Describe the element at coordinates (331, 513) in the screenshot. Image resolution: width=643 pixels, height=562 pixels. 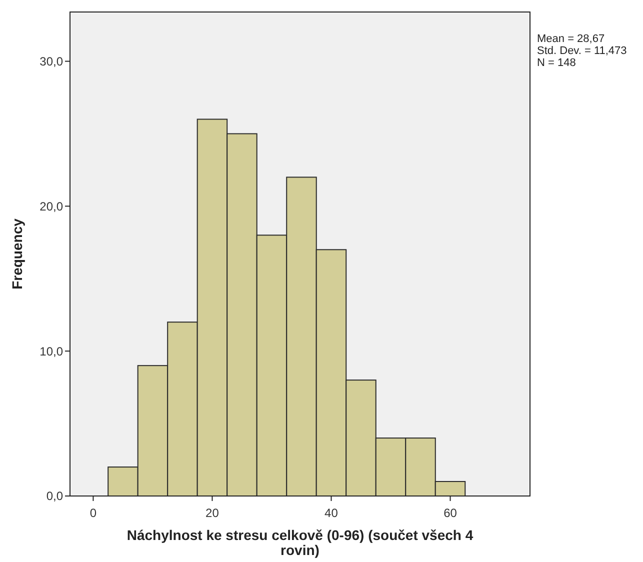
I see `x-tick-label: 40` at that location.